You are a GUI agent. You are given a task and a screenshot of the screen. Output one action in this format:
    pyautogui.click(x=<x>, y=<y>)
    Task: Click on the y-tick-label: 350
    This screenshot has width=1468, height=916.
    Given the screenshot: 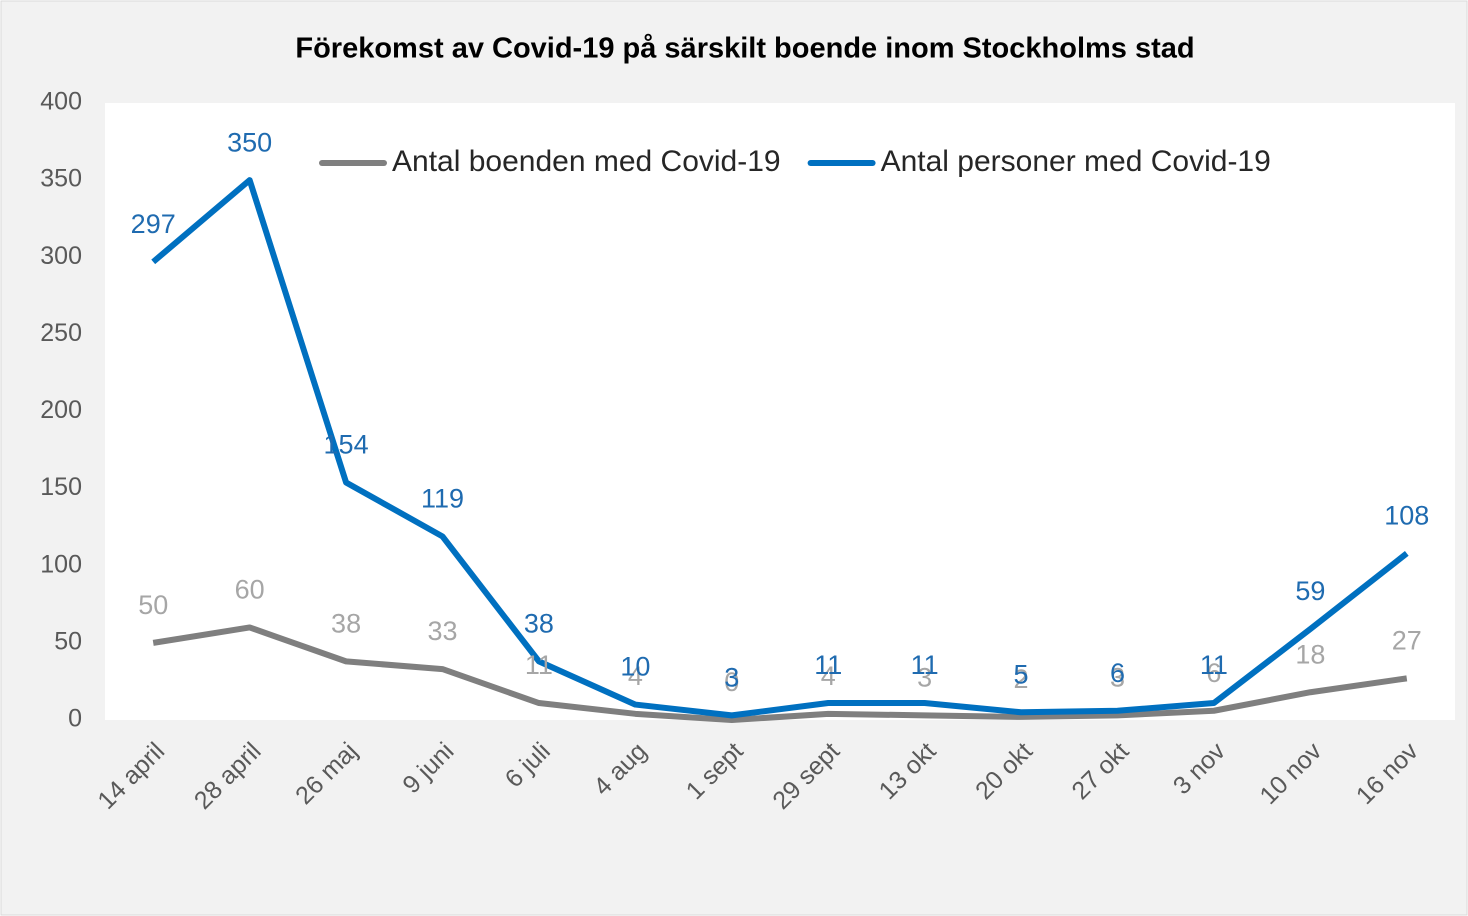 What is the action you would take?
    pyautogui.click(x=61, y=179)
    